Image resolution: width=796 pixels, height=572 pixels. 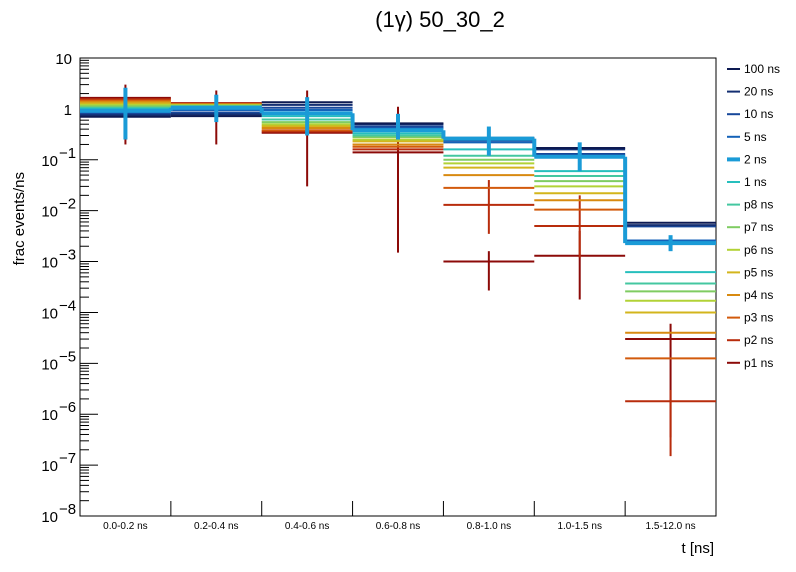 I want to click on legend-entry: p2 ns, so click(x=750, y=340).